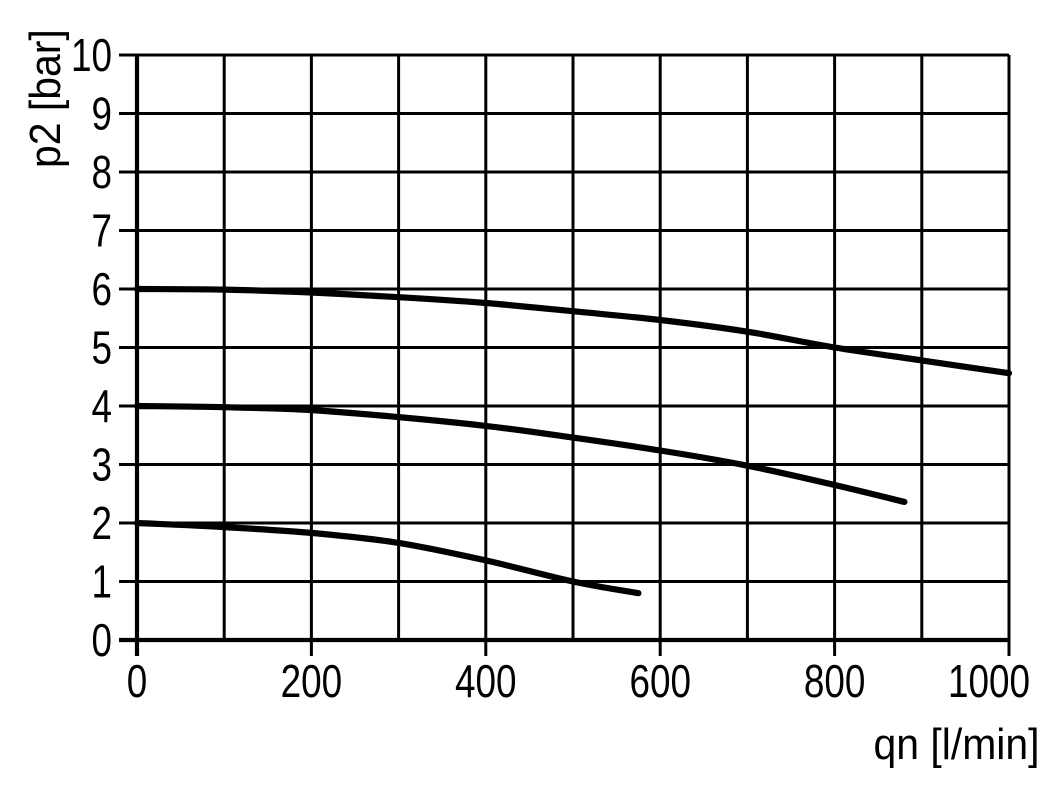 The width and height of the screenshot is (1051, 803). What do you see at coordinates (102, 465) in the screenshot?
I see `y-tick-label: 3` at bounding box center [102, 465].